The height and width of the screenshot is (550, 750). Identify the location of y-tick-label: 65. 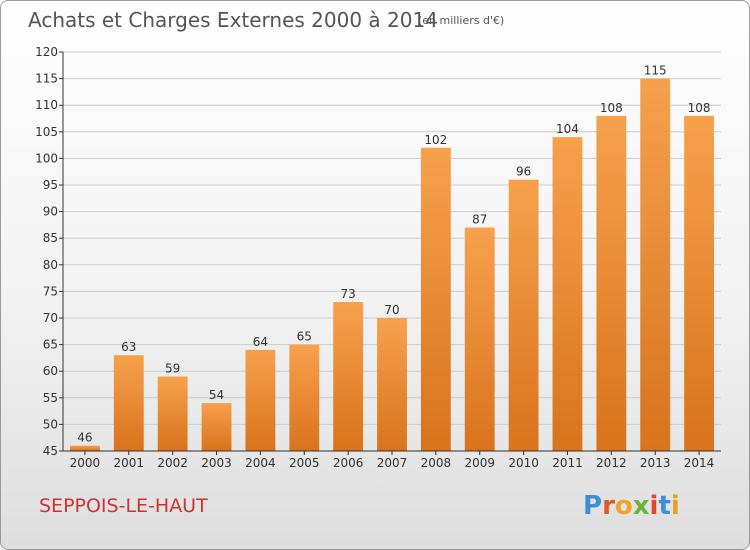
(50, 345).